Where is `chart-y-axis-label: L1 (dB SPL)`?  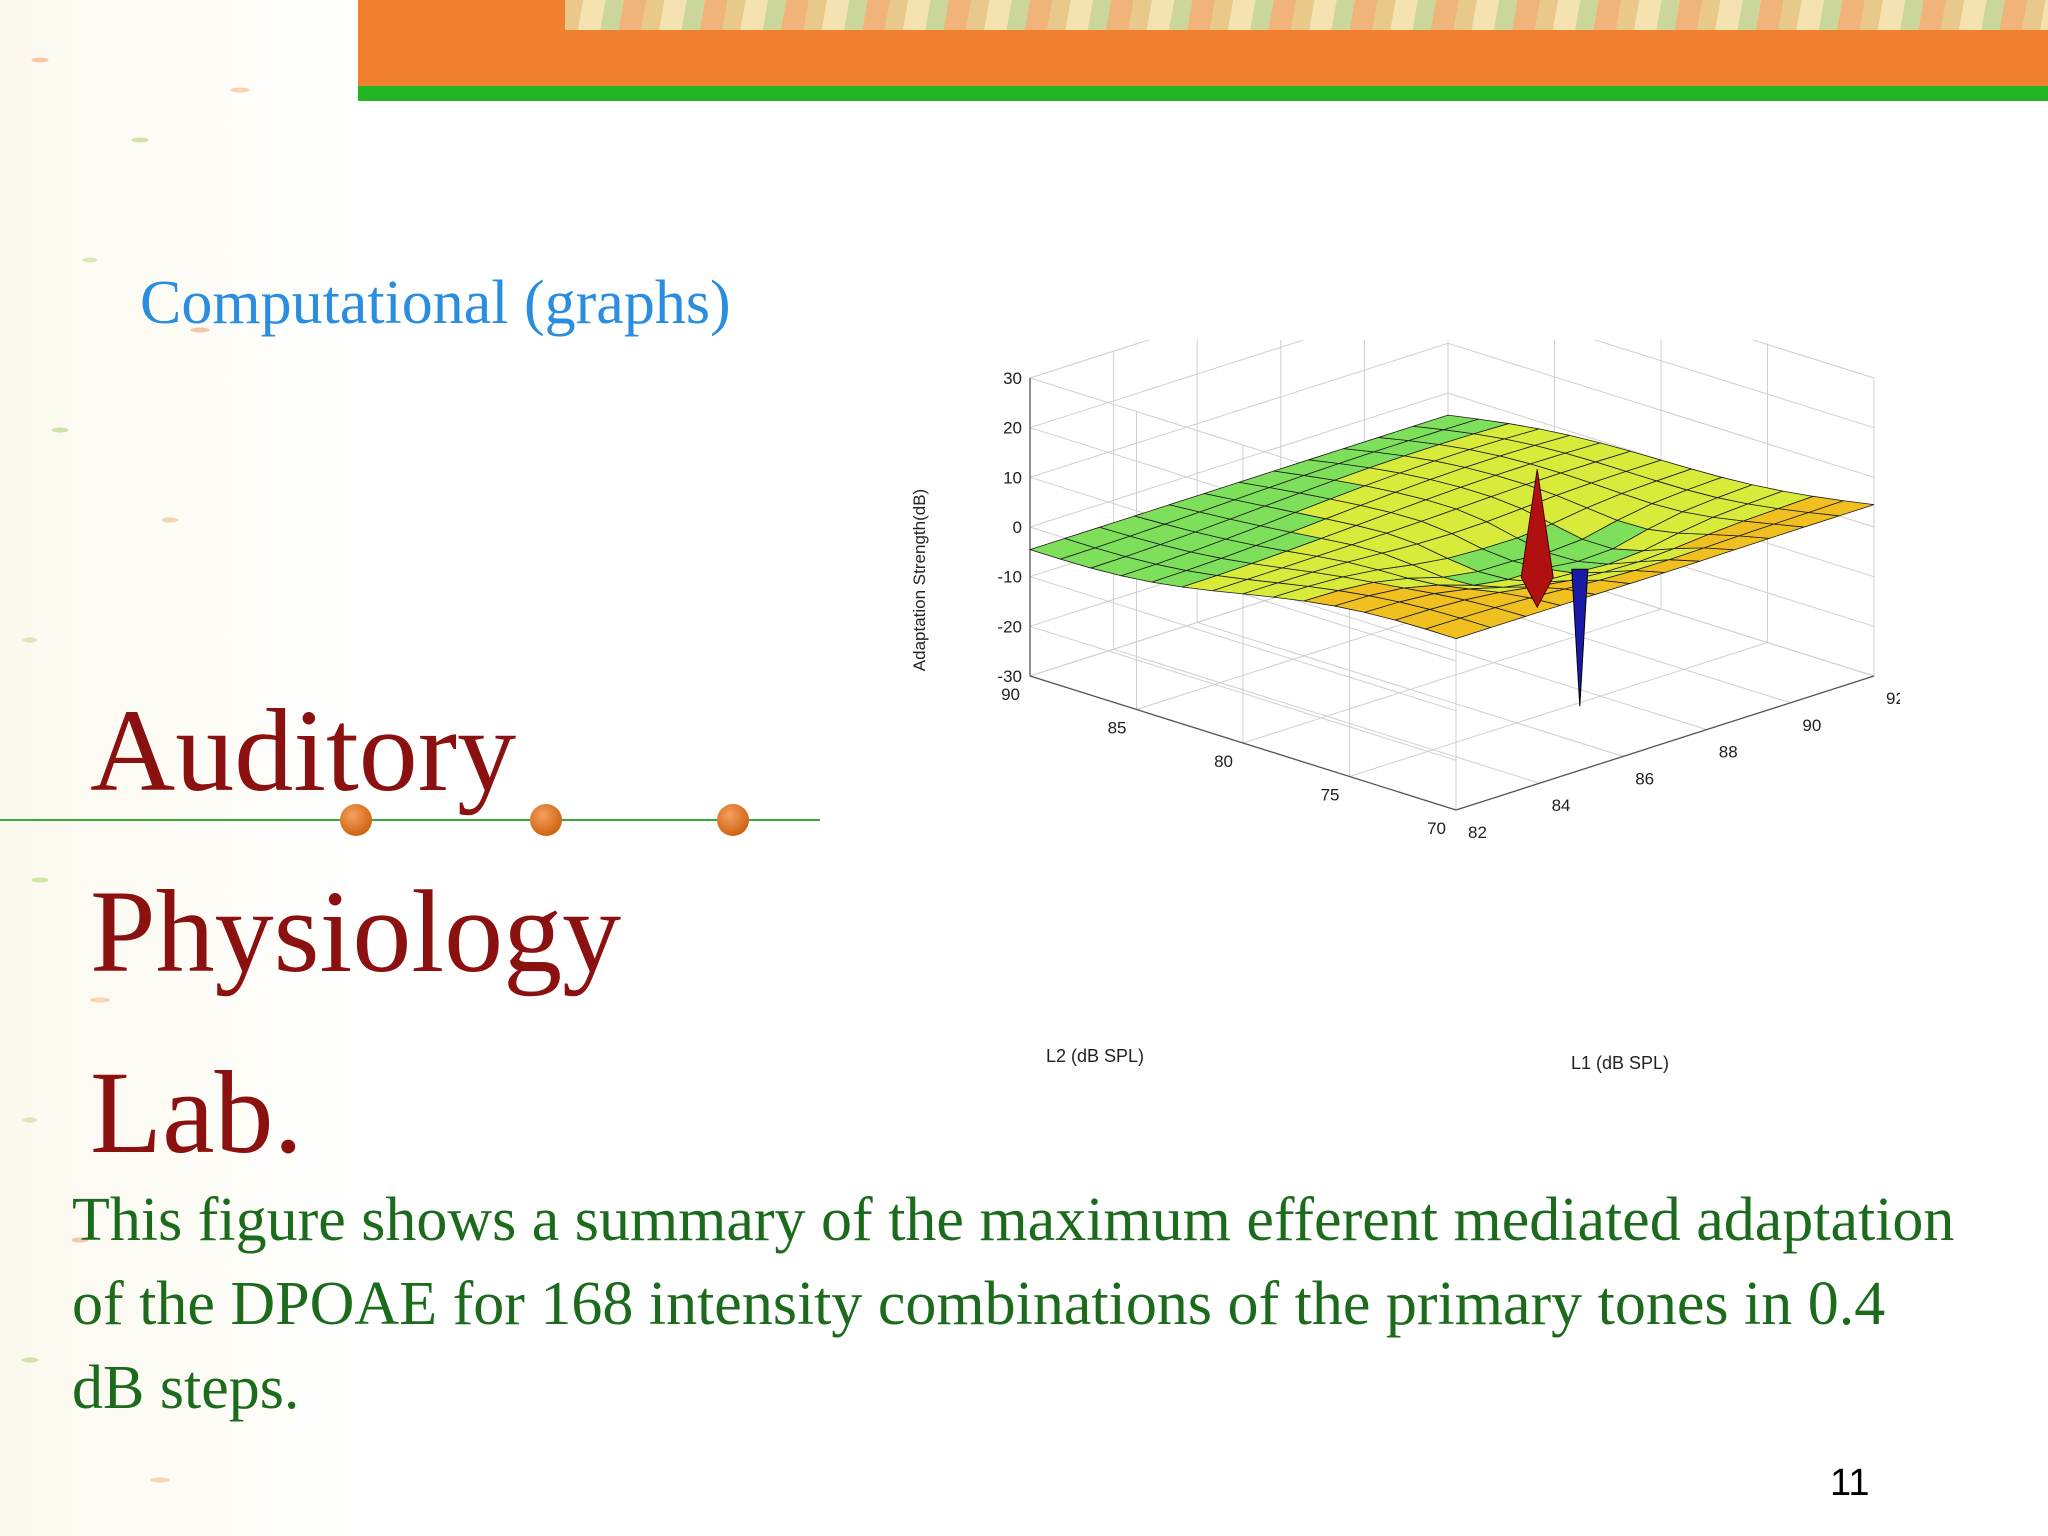 chart-y-axis-label: L1 (dB SPL) is located at coordinates (1620, 1063).